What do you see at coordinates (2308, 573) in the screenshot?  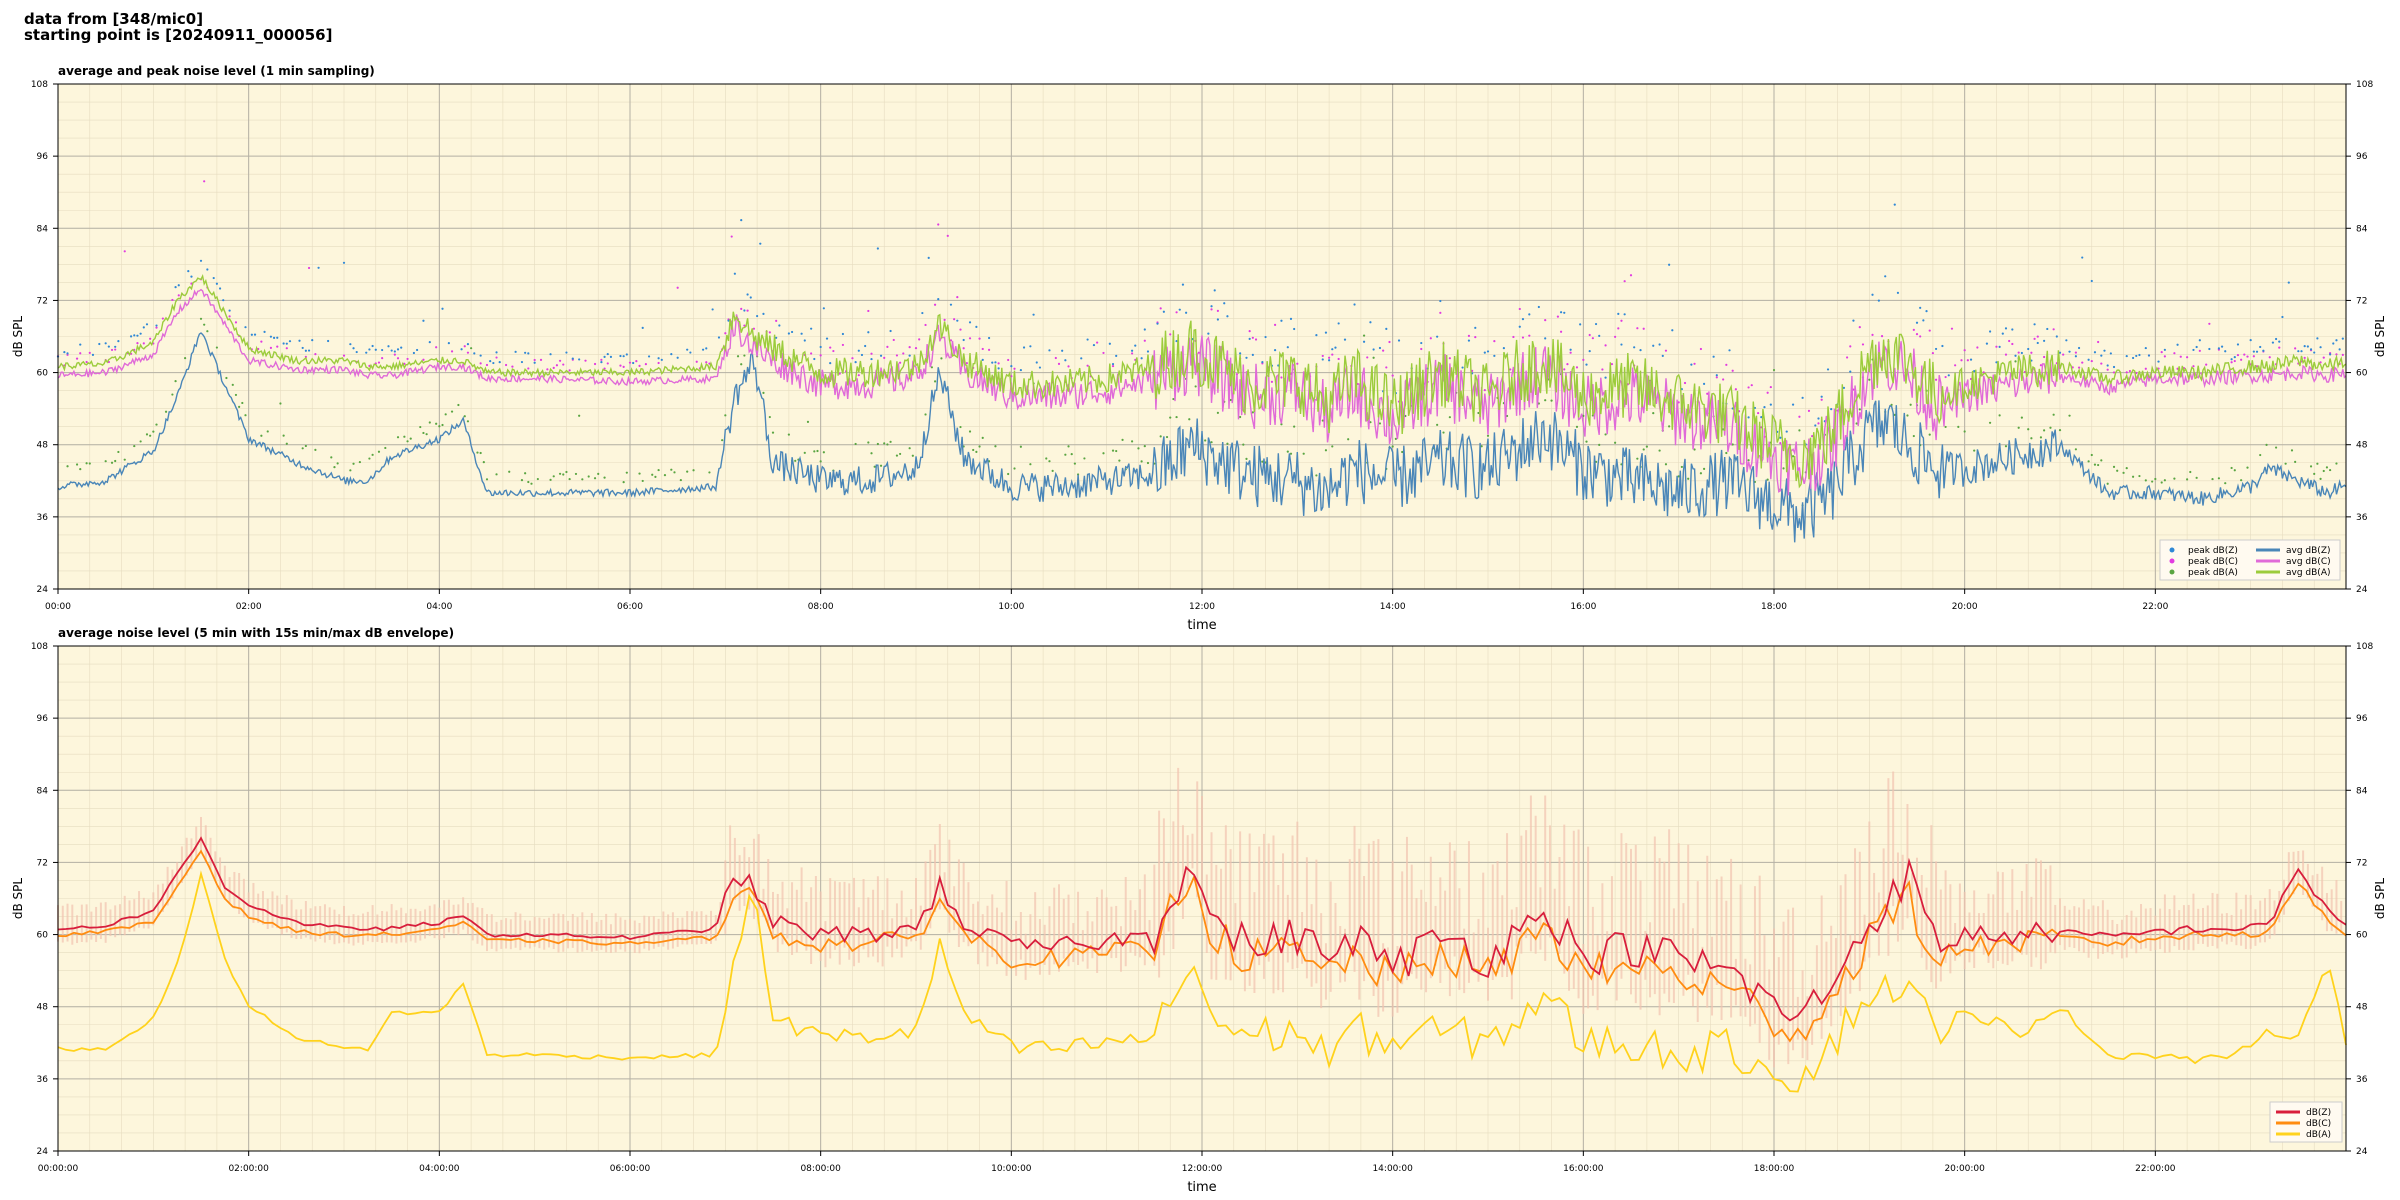 I see `legend-label: avg dB(A)` at bounding box center [2308, 573].